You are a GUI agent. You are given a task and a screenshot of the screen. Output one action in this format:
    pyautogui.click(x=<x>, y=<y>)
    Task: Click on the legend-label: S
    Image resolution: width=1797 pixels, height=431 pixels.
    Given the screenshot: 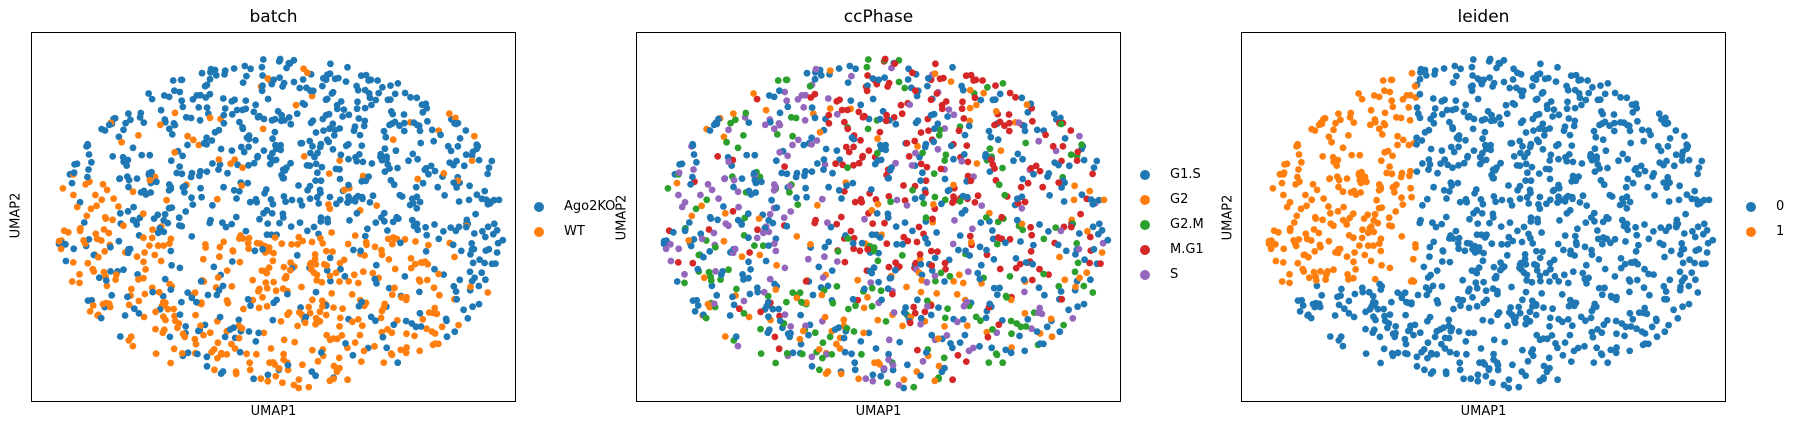 What is the action you would take?
    pyautogui.click(x=1174, y=274)
    